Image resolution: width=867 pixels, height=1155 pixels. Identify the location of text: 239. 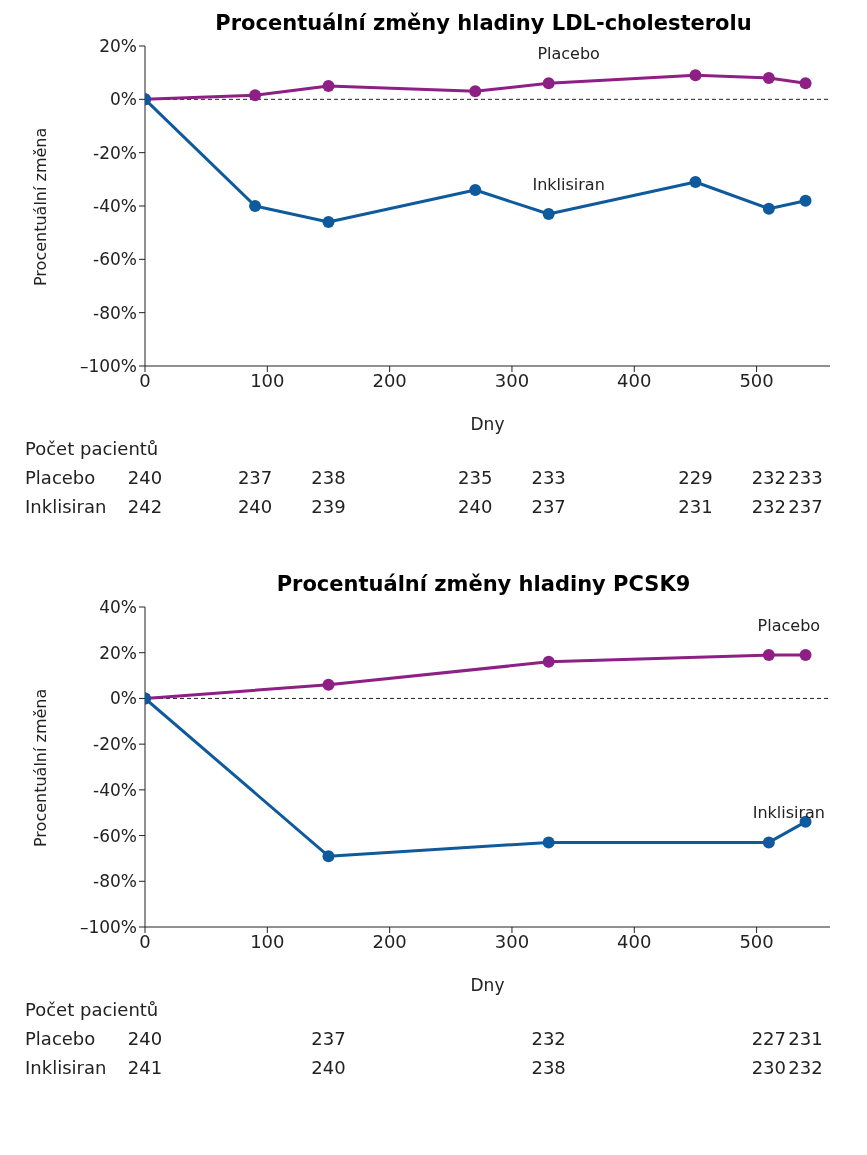
(328, 506).